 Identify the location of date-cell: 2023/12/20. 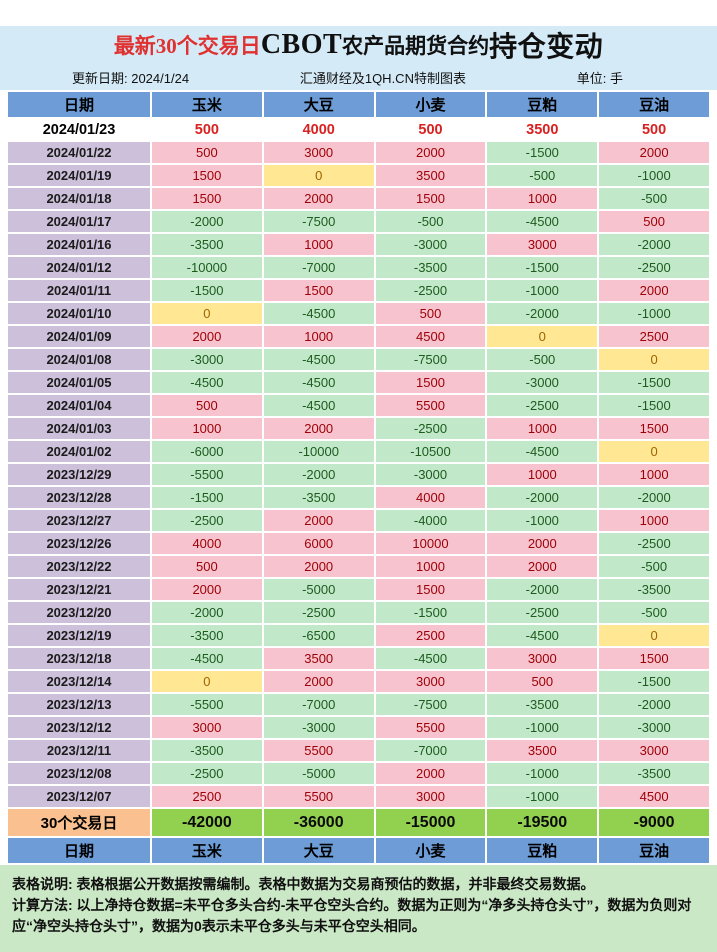
(79, 612).